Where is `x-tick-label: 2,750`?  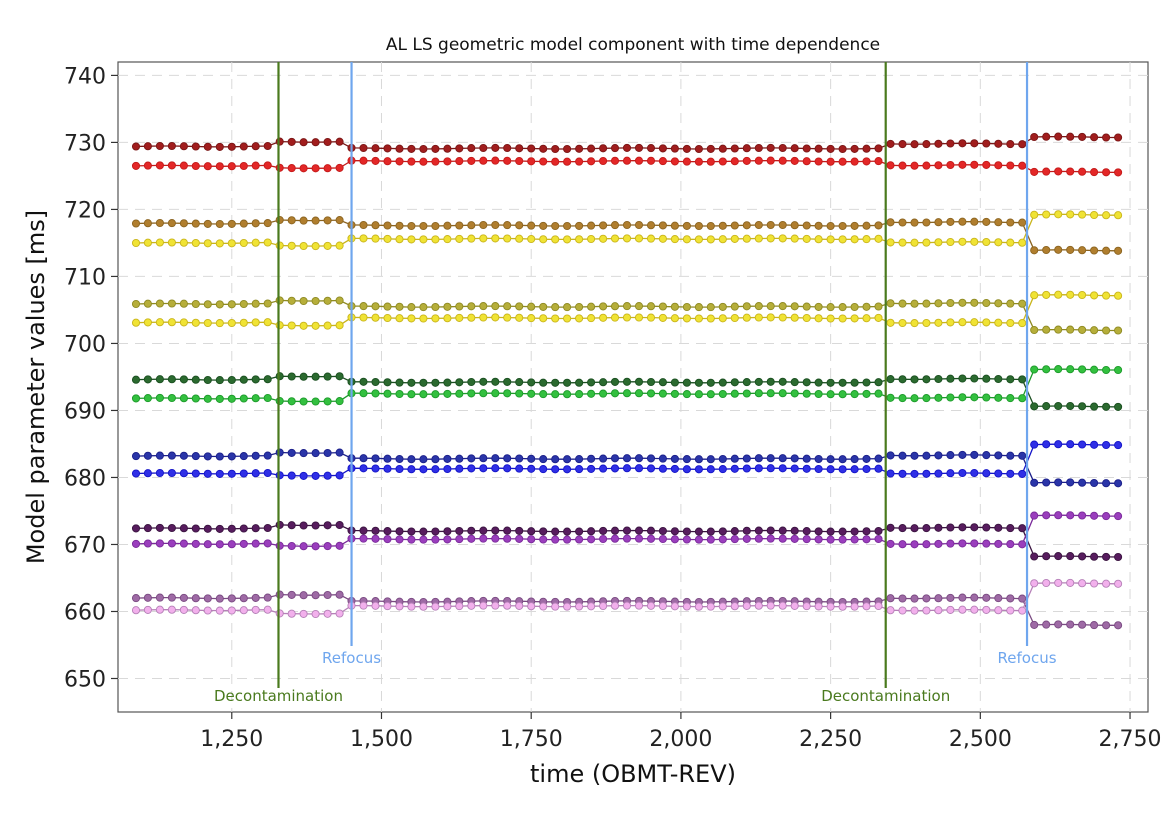 x-tick-label: 2,750 is located at coordinates (1130, 739).